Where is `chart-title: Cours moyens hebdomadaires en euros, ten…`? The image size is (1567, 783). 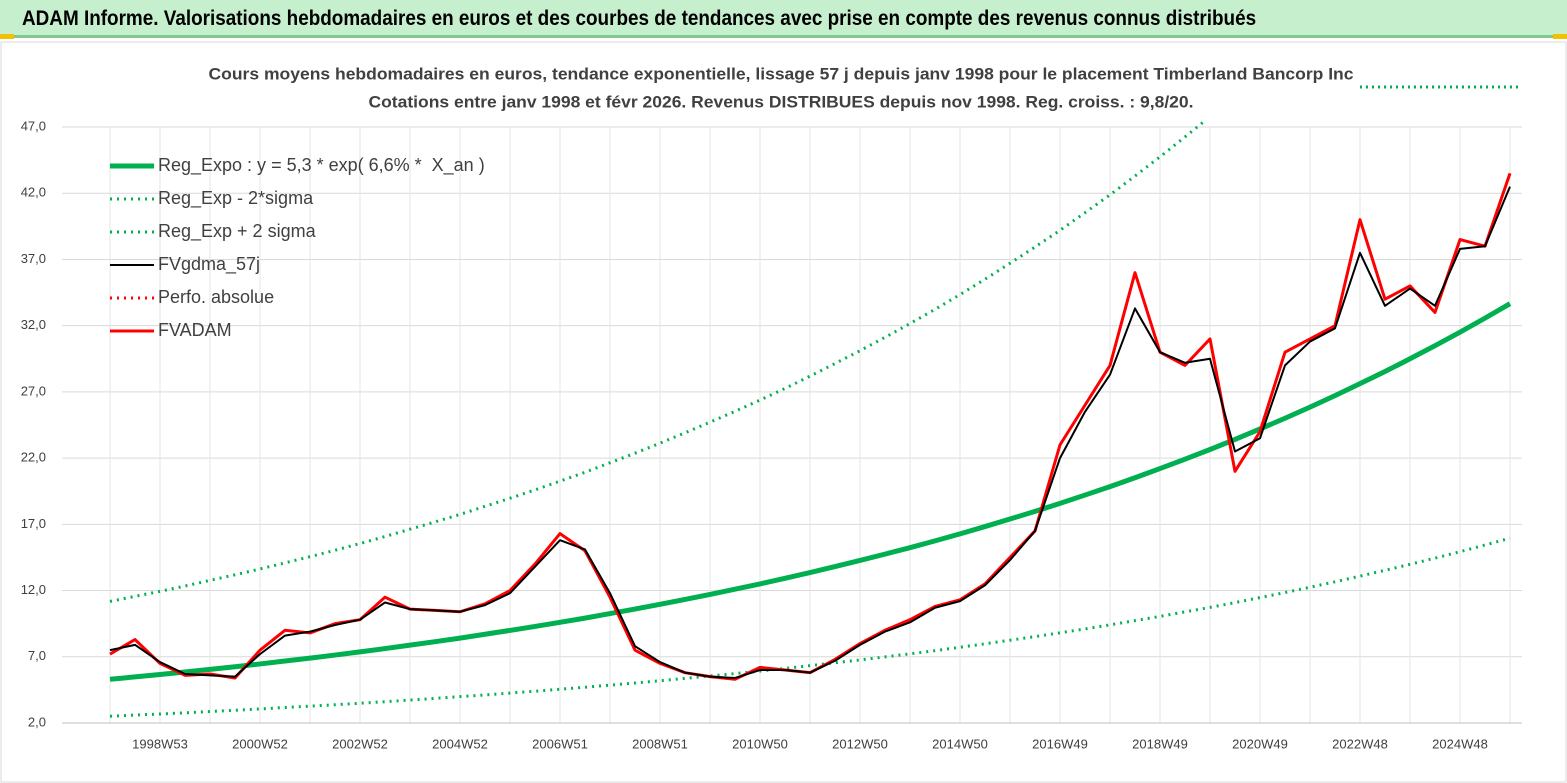
chart-title: Cours moyens hebdomadaires en euros, ten… is located at coordinates (781, 73).